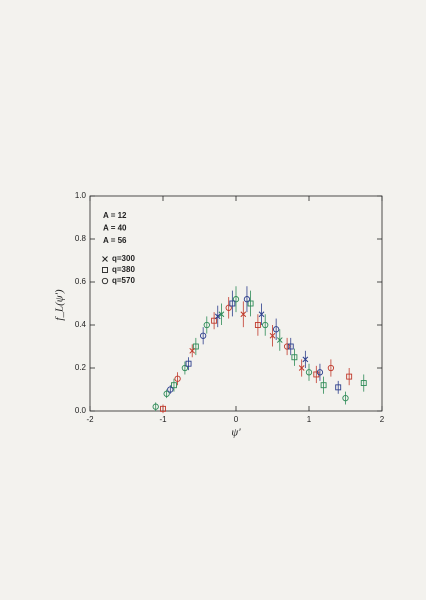 The height and width of the screenshot is (600, 426). What do you see at coordinates (60, 305) in the screenshot?
I see `y-axis-title: f_L(ψ')` at bounding box center [60, 305].